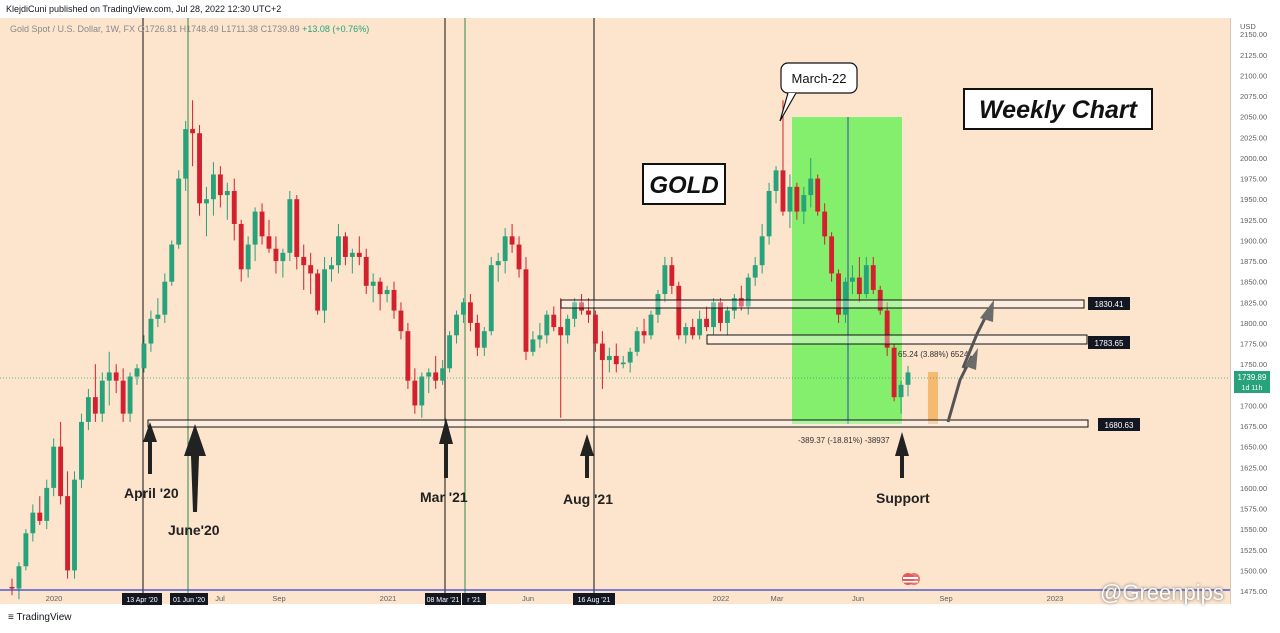  Describe the element at coordinates (1253, 34) in the screenshot. I see `y-tick-label: 2150.00` at that location.